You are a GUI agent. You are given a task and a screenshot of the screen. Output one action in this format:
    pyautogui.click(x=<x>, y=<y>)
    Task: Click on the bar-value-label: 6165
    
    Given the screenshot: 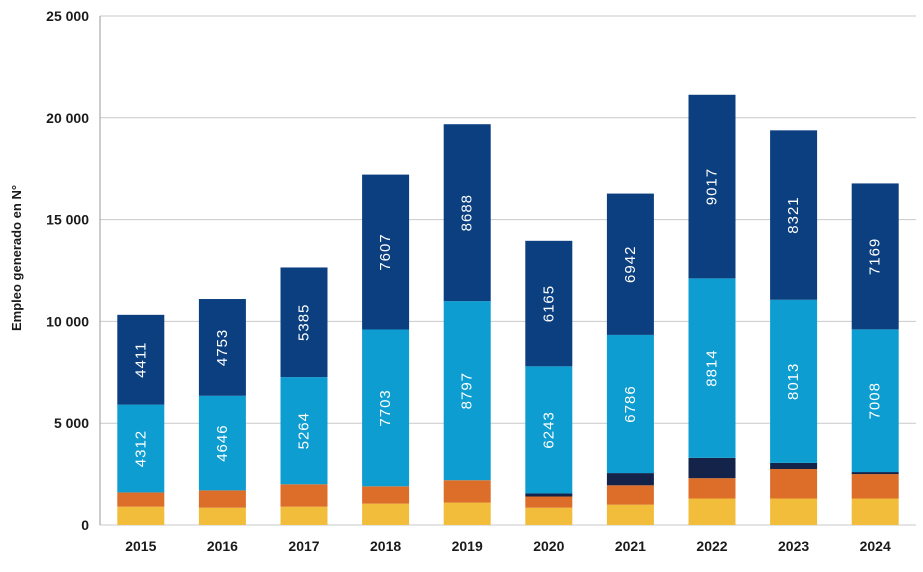 What is the action you would take?
    pyautogui.click(x=548, y=303)
    